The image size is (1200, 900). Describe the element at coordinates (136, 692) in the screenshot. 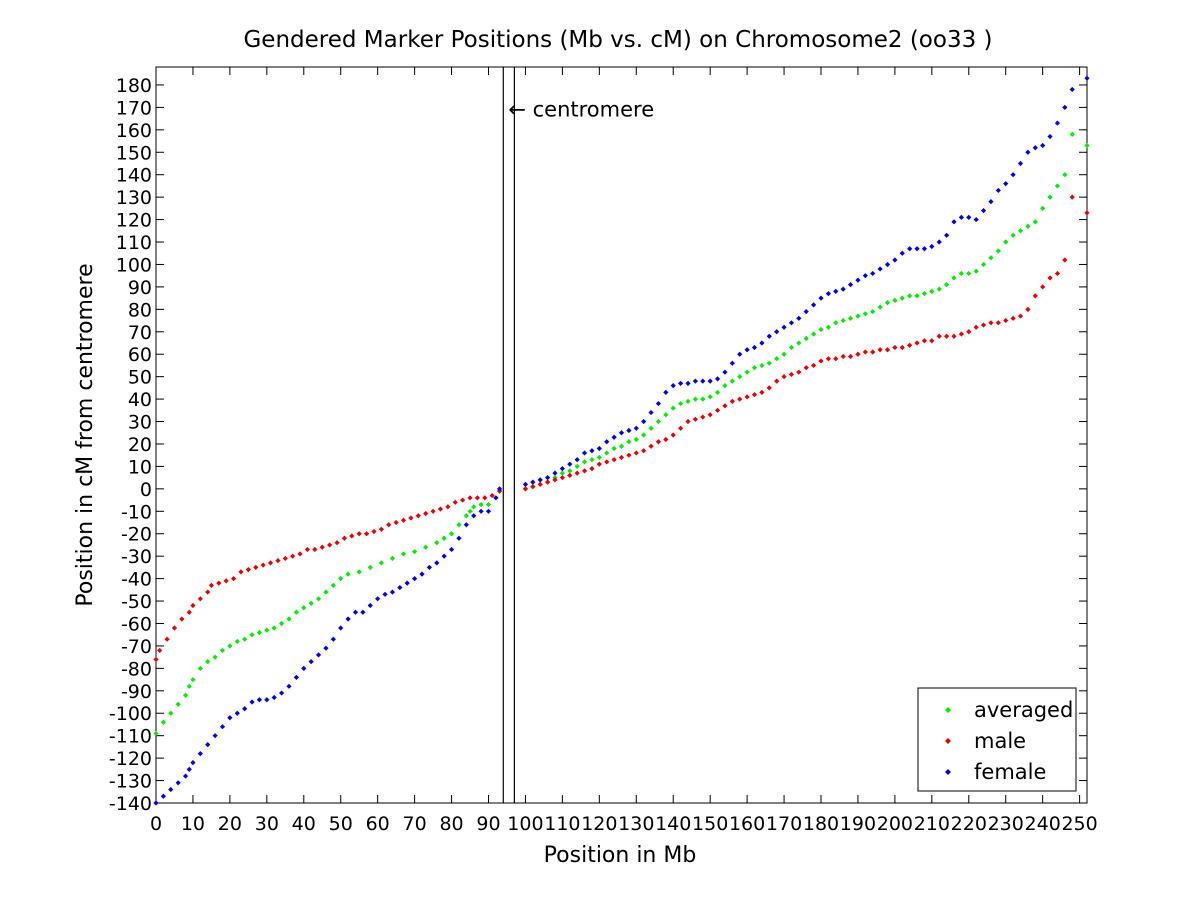

I see `y-tick-label: -90` at that location.